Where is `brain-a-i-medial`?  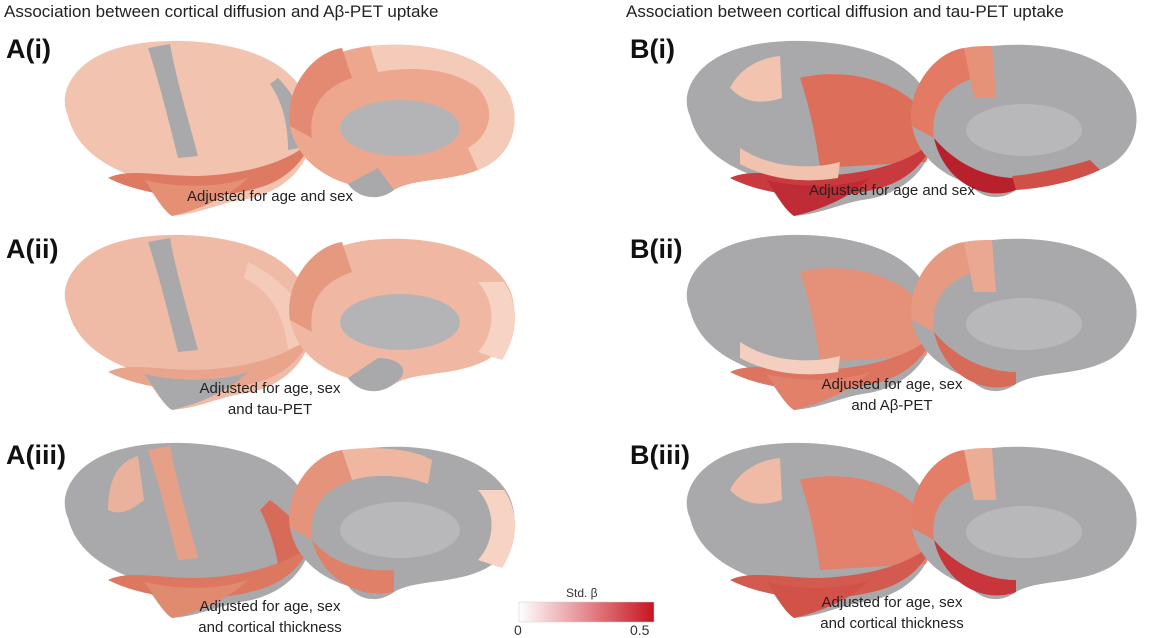 brain-a-i-medial is located at coordinates (402, 121).